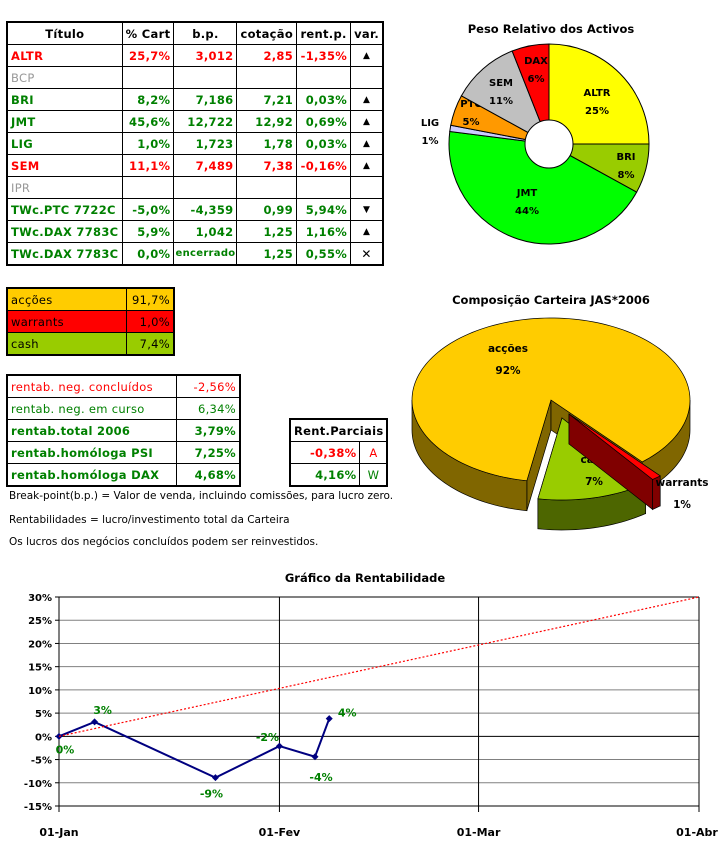  I want to click on x-tick-label: 01-Abr, so click(697, 832).